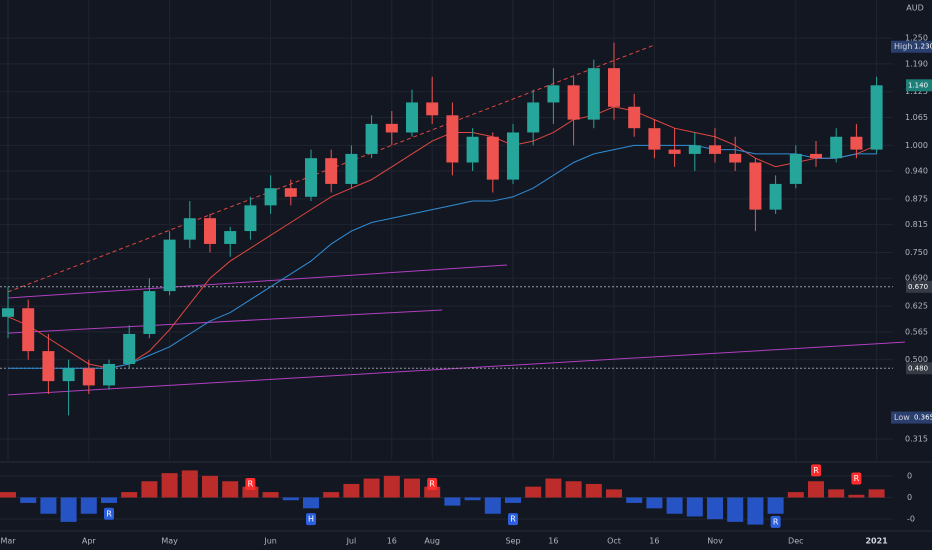 The width and height of the screenshot is (932, 550). What do you see at coordinates (351, 541) in the screenshot?
I see `x-tick-label: Jul` at bounding box center [351, 541].